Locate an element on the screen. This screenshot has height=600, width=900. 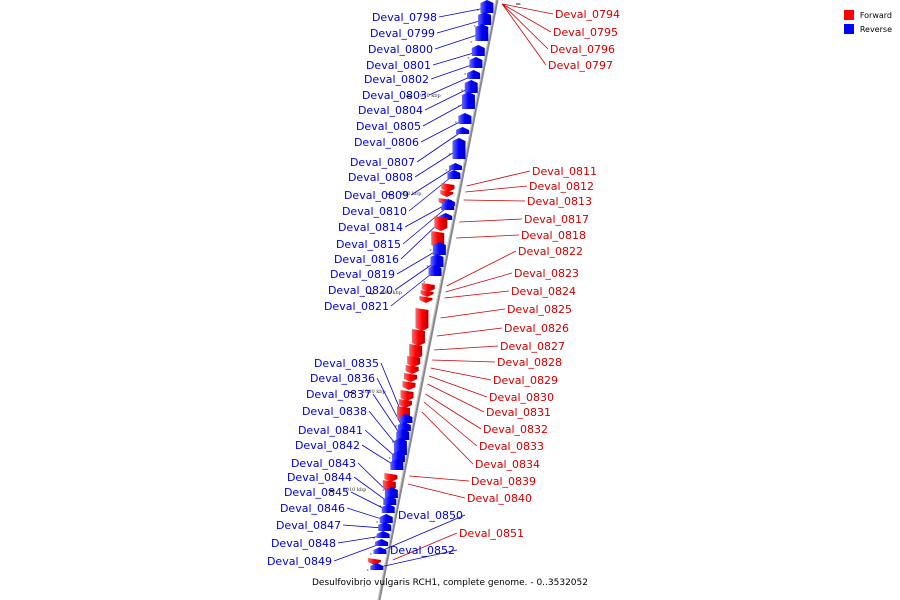
gene-label-deval-0846: Deval_0846 is located at coordinates (312, 508).